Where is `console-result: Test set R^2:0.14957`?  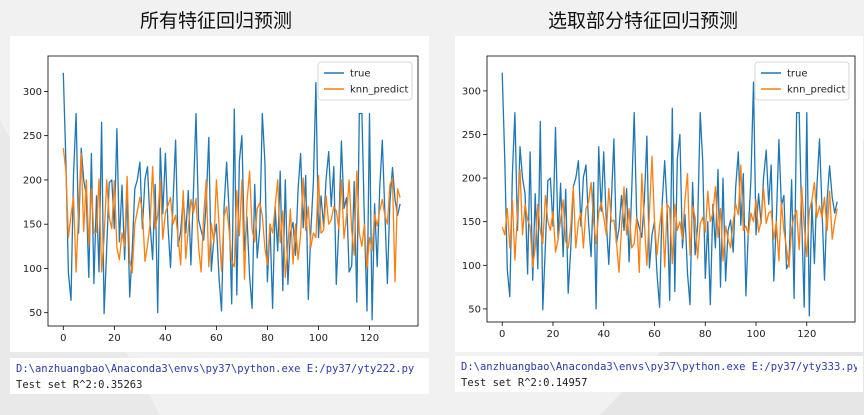
console-result: Test set R^2:0.14957 is located at coordinates (524, 383).